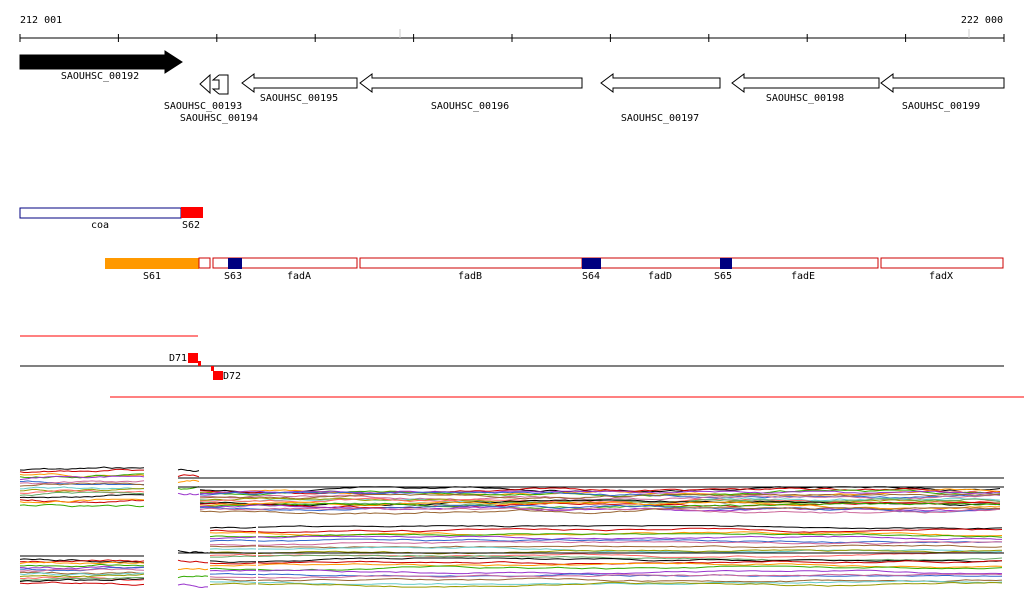  What do you see at coordinates (232, 376) in the screenshot?
I see `marker-label-d72: D72` at bounding box center [232, 376].